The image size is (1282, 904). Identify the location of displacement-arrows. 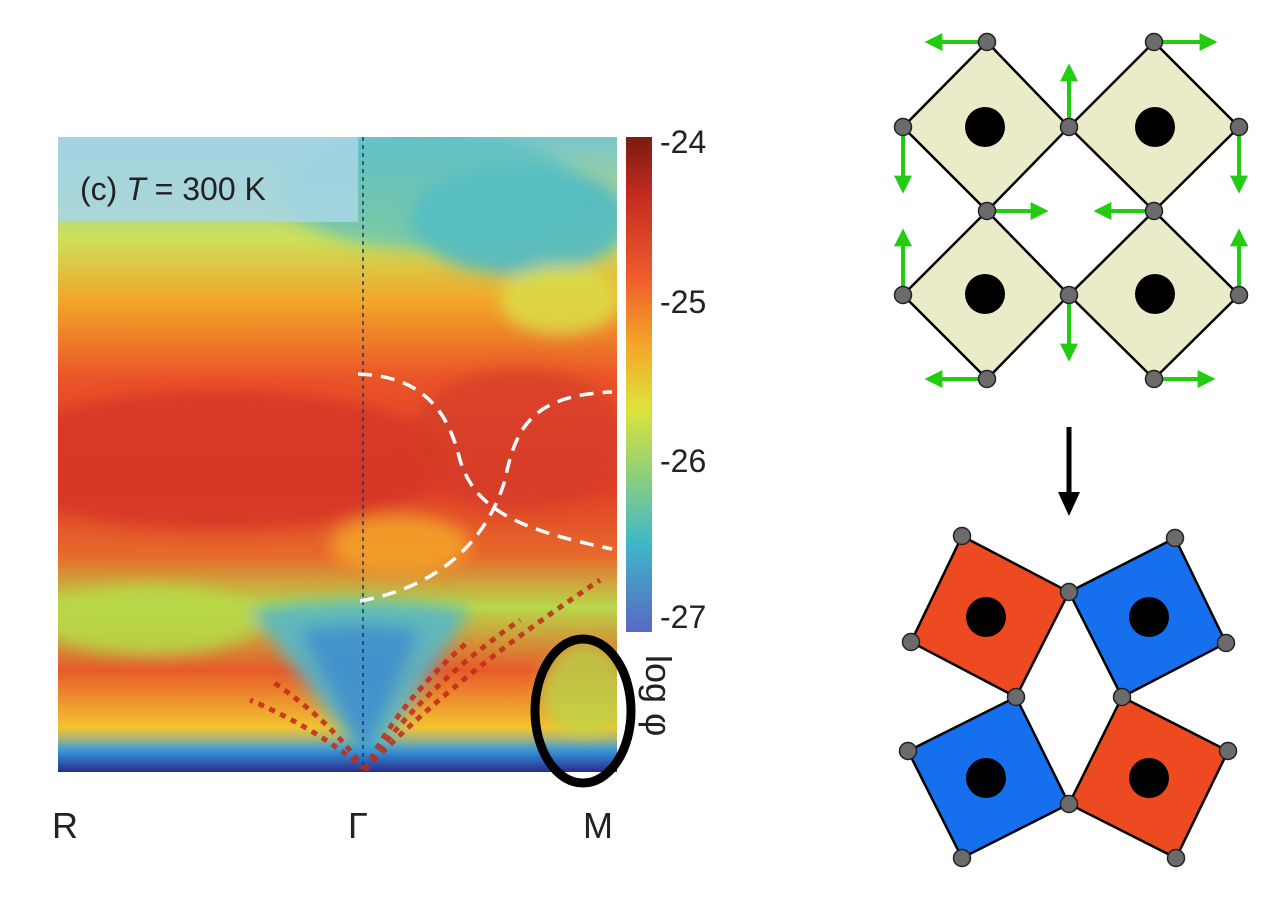
(1071, 210).